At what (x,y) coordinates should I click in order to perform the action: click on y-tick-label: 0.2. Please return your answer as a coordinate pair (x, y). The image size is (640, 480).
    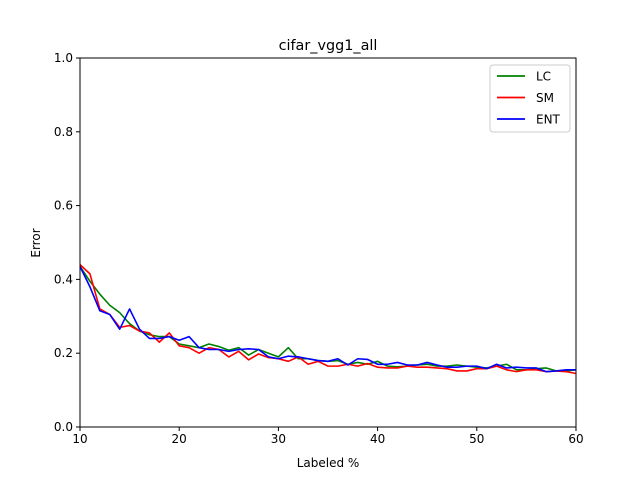
    Looking at the image, I should click on (63, 353).